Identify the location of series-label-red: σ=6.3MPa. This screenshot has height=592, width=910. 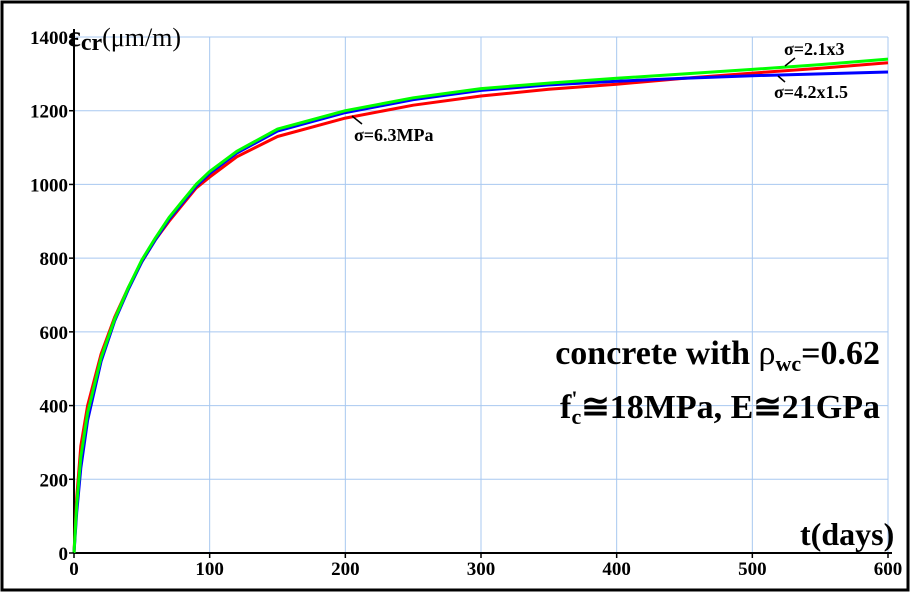
(394, 135).